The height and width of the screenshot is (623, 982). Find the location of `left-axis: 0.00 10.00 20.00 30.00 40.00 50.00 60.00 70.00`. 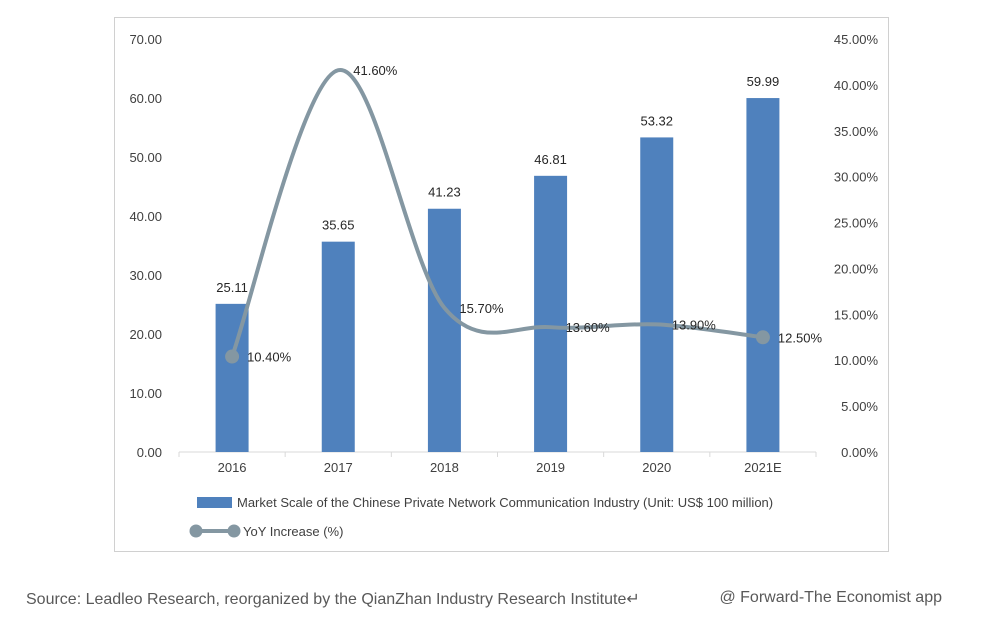

left-axis: 0.00 10.00 20.00 30.00 40.00 50.00 60.00 70.00 is located at coordinates (145, 246).